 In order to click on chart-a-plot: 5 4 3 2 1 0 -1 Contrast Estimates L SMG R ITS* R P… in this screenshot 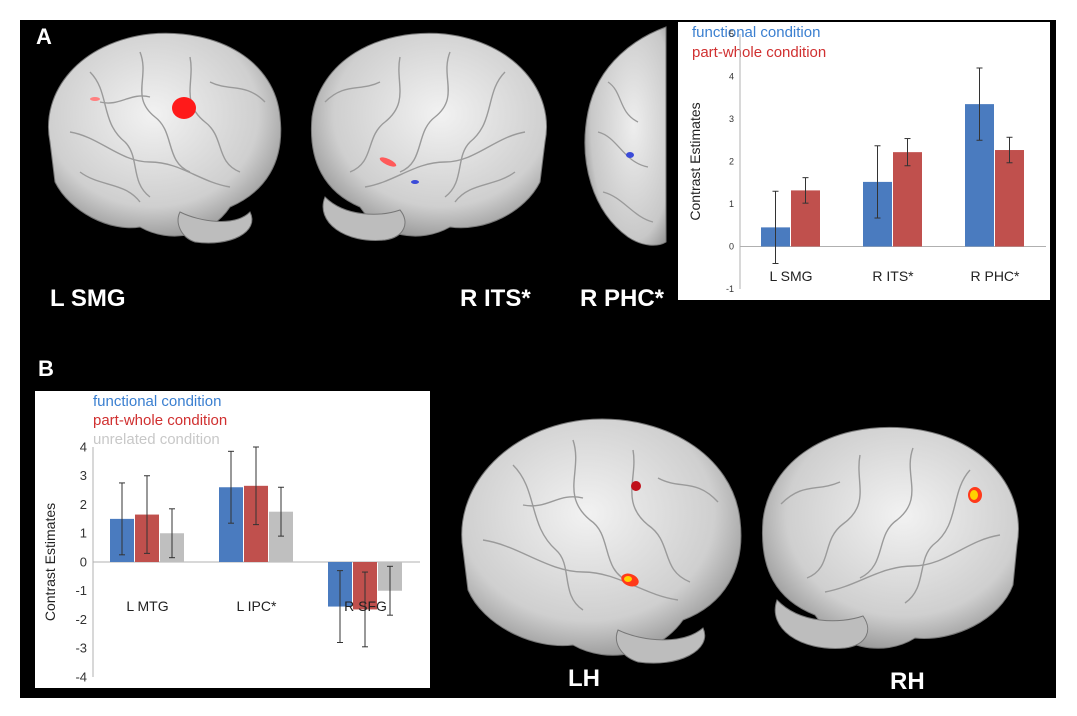, I will do `click(866, 161)`.